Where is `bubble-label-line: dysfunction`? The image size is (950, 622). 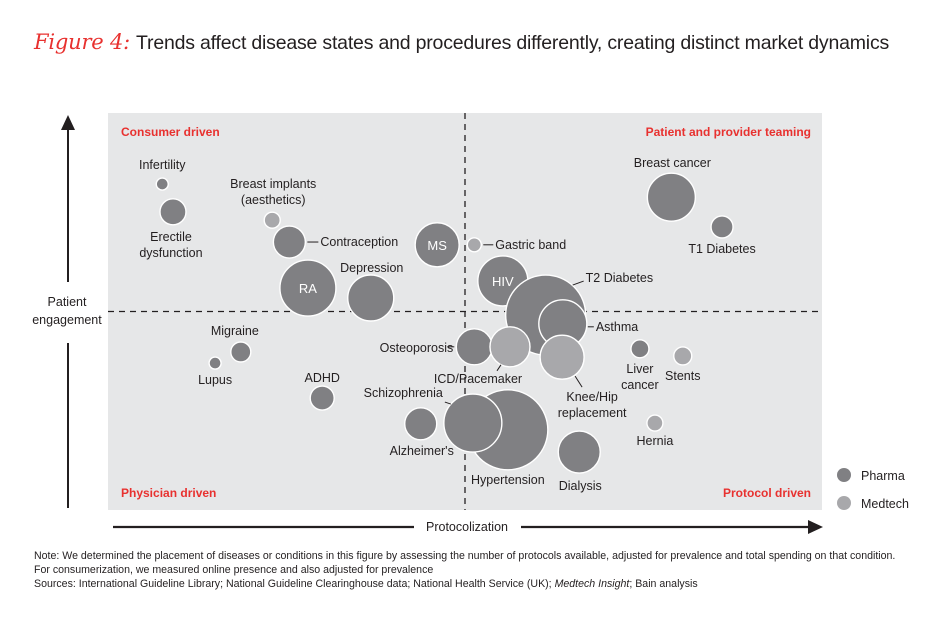
bubble-label-line: dysfunction is located at coordinates (170, 253).